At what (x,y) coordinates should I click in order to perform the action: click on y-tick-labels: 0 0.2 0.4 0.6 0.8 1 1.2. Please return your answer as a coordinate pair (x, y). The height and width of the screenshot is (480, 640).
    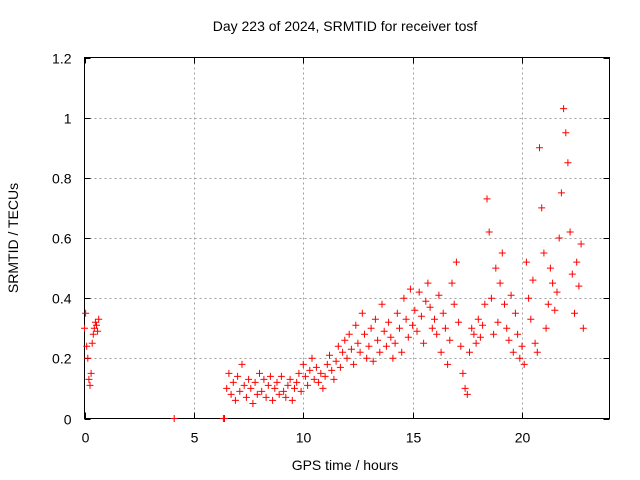
    Looking at the image, I should click on (62, 239).